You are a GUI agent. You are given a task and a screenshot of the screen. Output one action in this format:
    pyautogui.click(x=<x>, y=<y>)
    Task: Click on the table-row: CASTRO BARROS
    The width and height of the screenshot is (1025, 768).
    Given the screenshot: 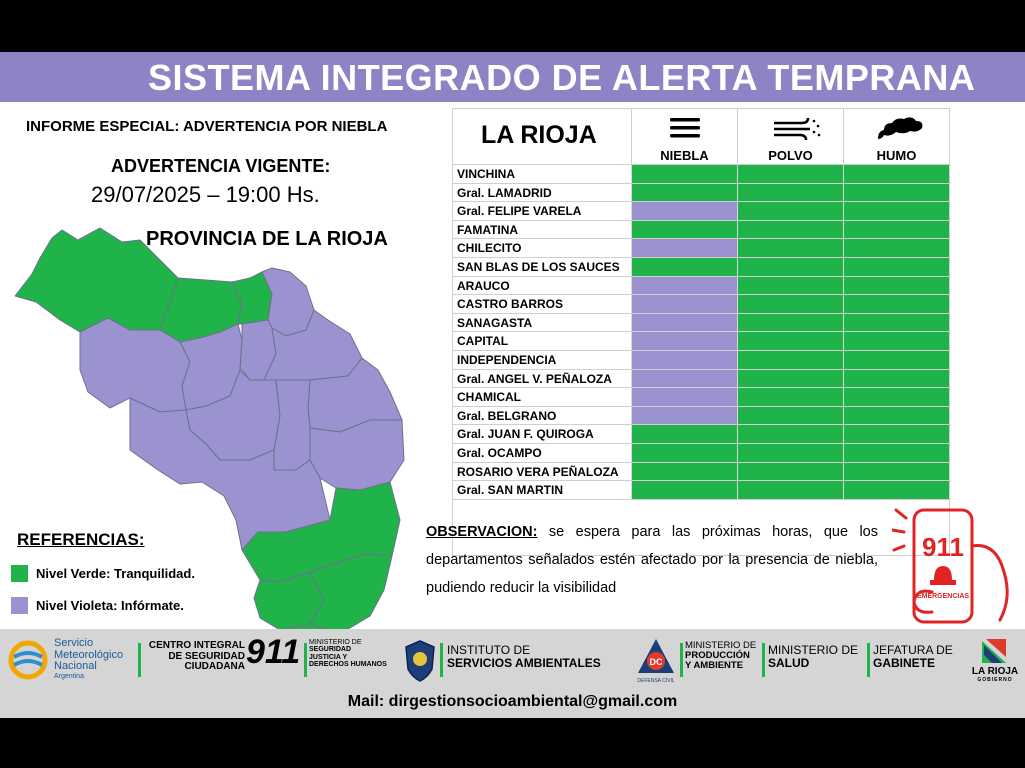 What is the action you would take?
    pyautogui.click(x=702, y=304)
    